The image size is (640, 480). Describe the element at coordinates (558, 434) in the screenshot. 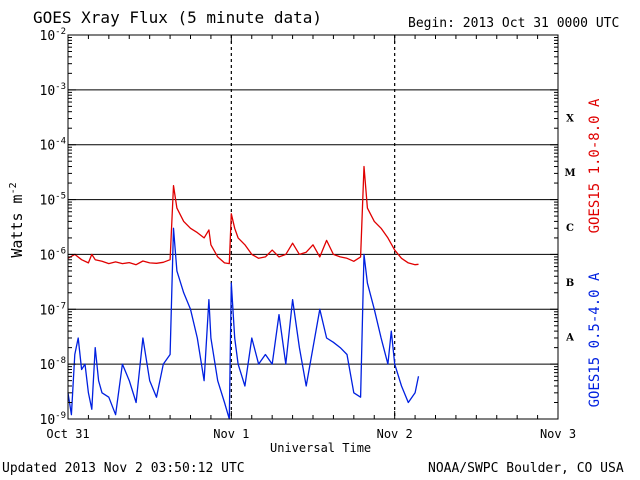

I see `x-tick-label: Nov 3` at that location.